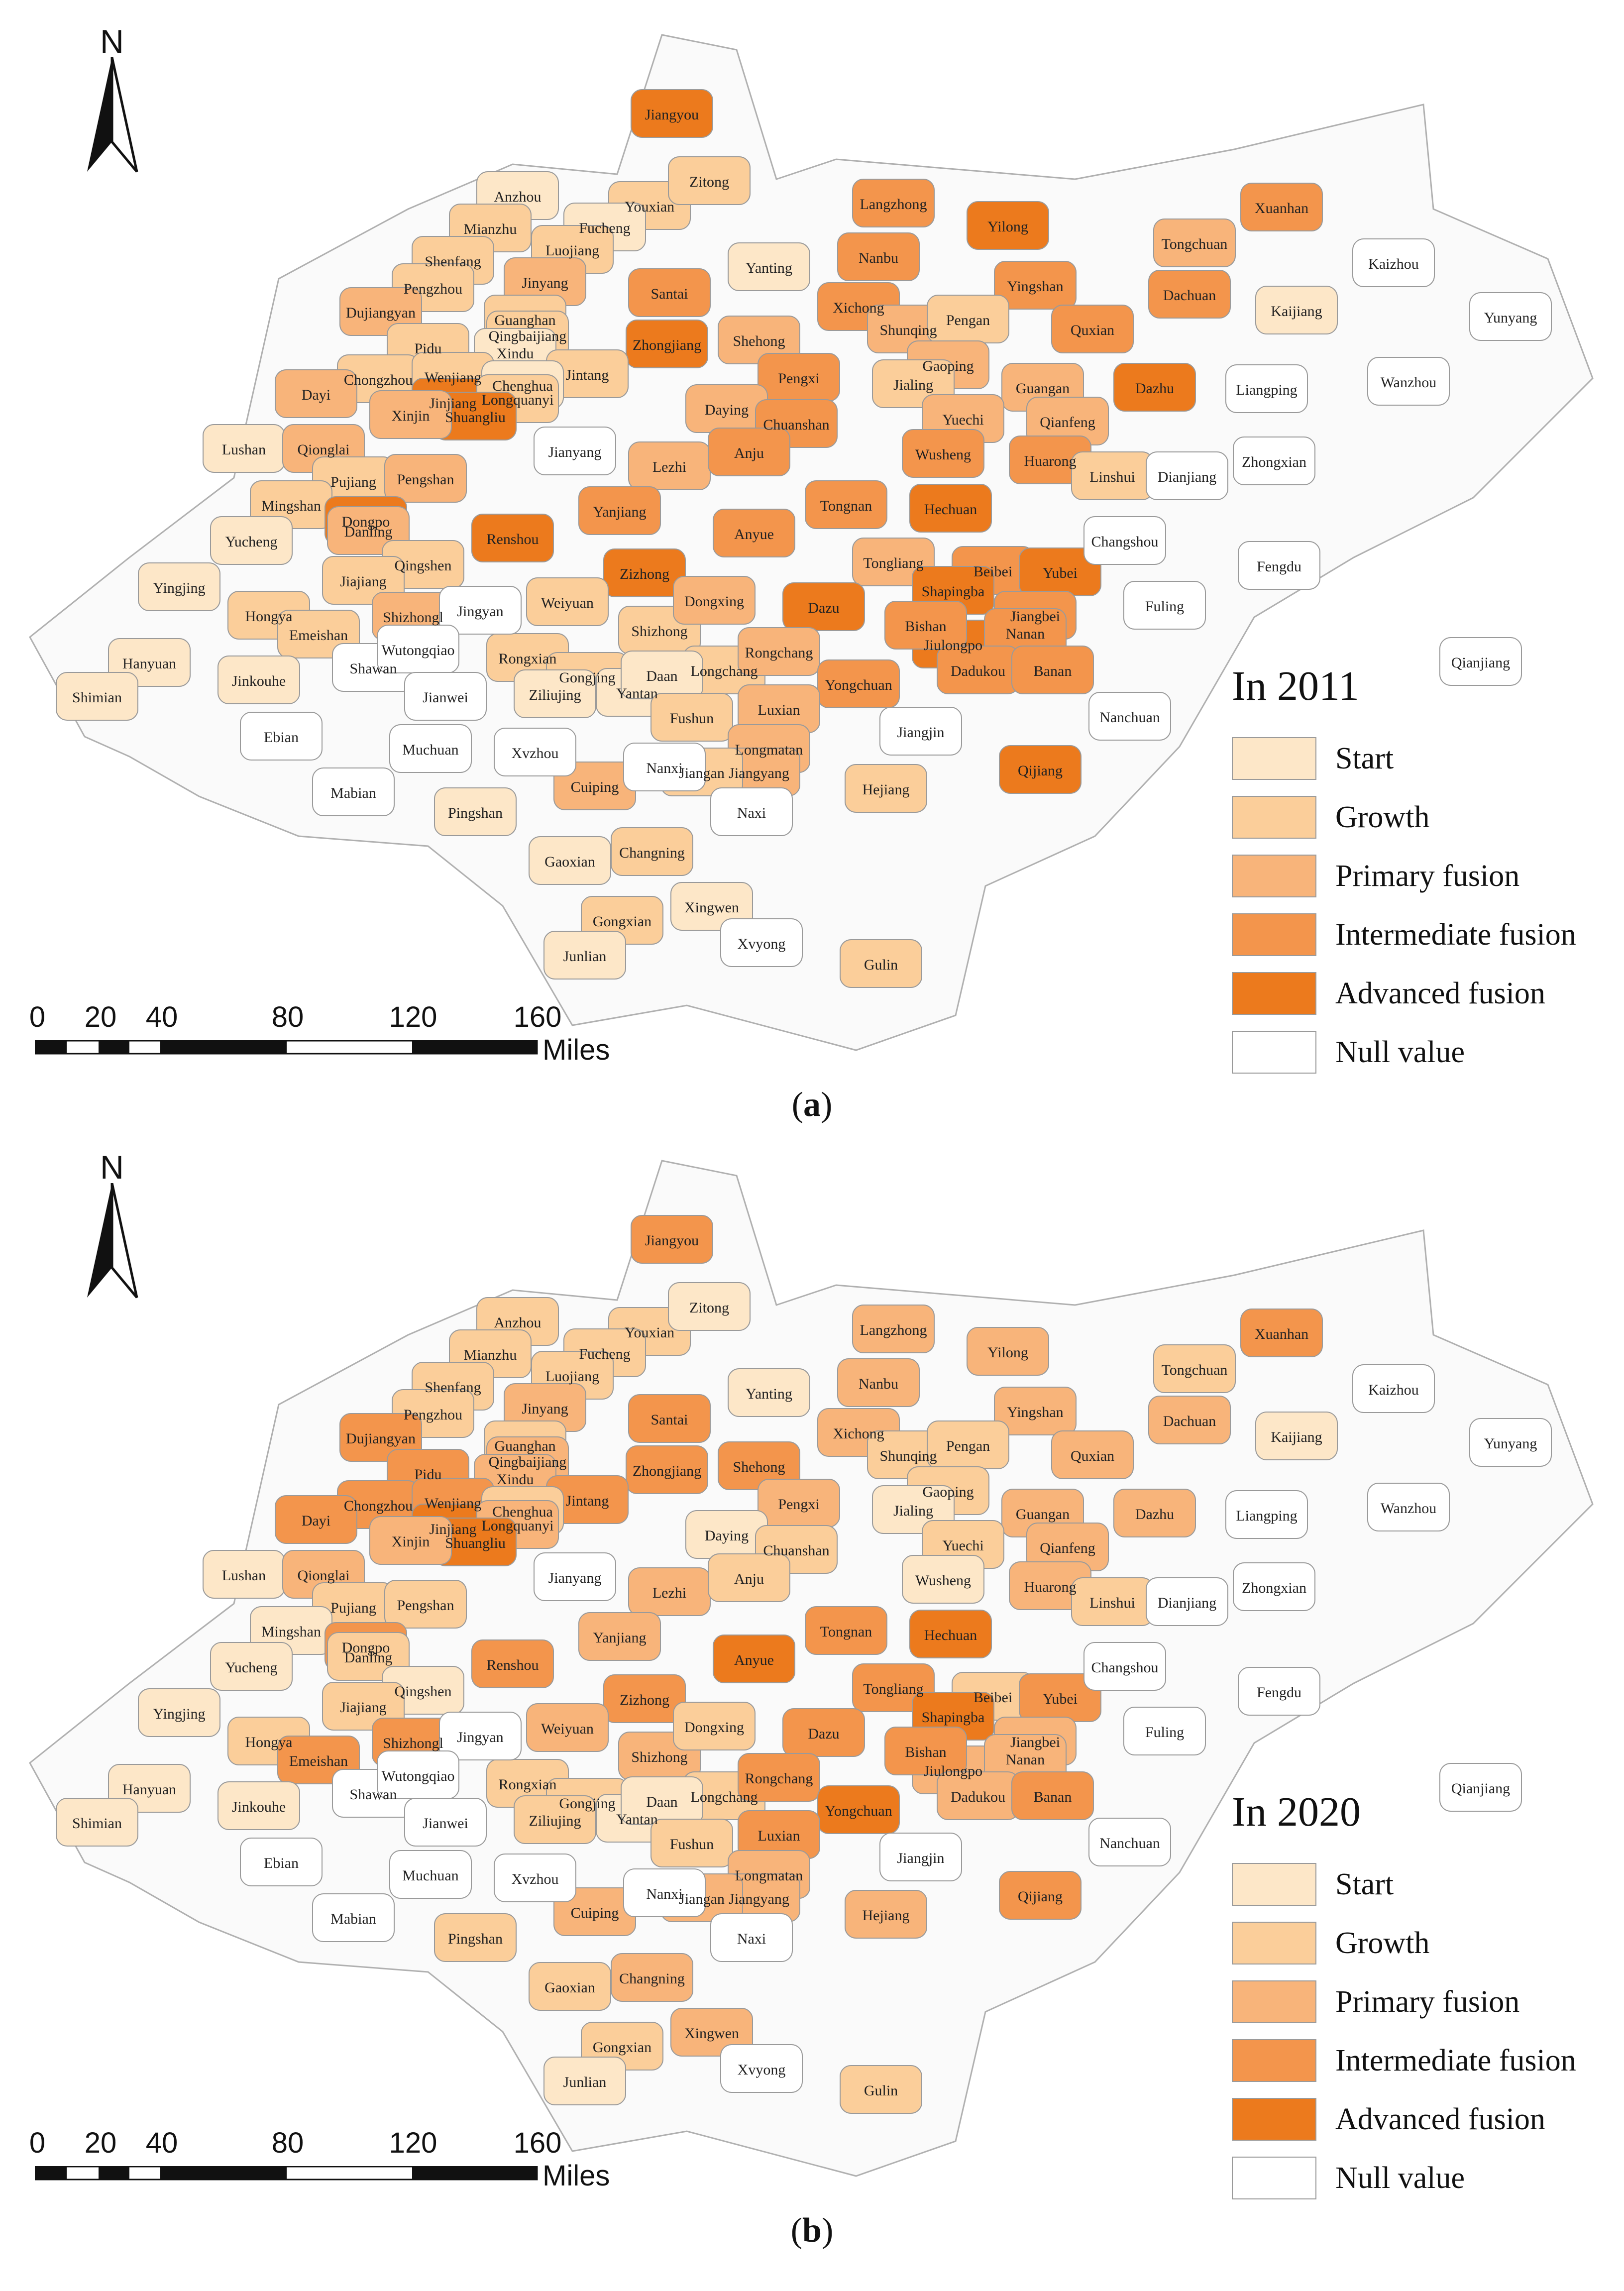 This screenshot has width=1624, height=2291. What do you see at coordinates (1297, 1437) in the screenshot?
I see `place-label: Kaijiang` at bounding box center [1297, 1437].